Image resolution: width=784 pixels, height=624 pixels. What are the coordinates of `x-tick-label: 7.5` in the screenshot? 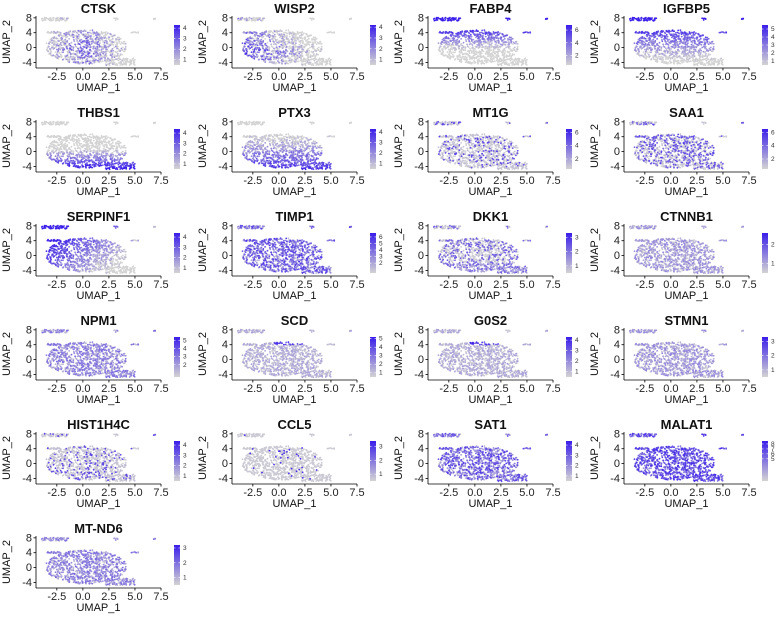 It's located at (160, 77).